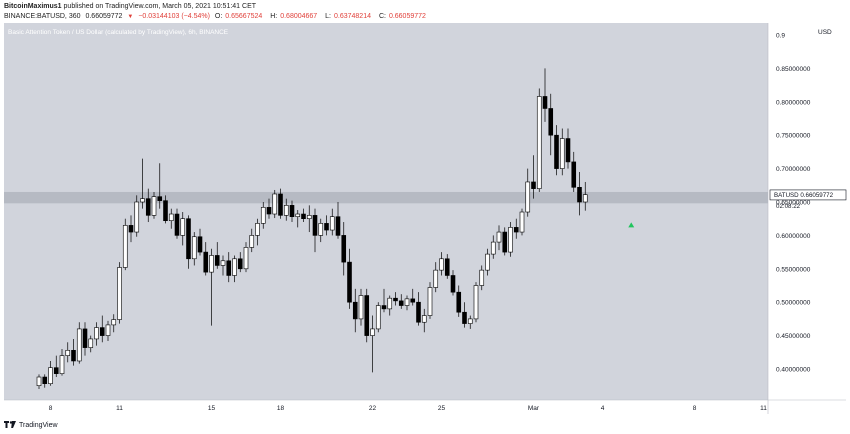 The height and width of the screenshot is (434, 850). I want to click on ohlc-open: O: 0.65667524, so click(238, 16).